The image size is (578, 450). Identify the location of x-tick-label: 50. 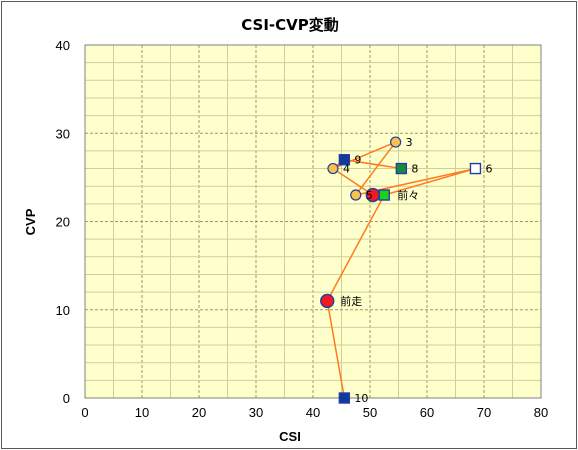
(370, 412).